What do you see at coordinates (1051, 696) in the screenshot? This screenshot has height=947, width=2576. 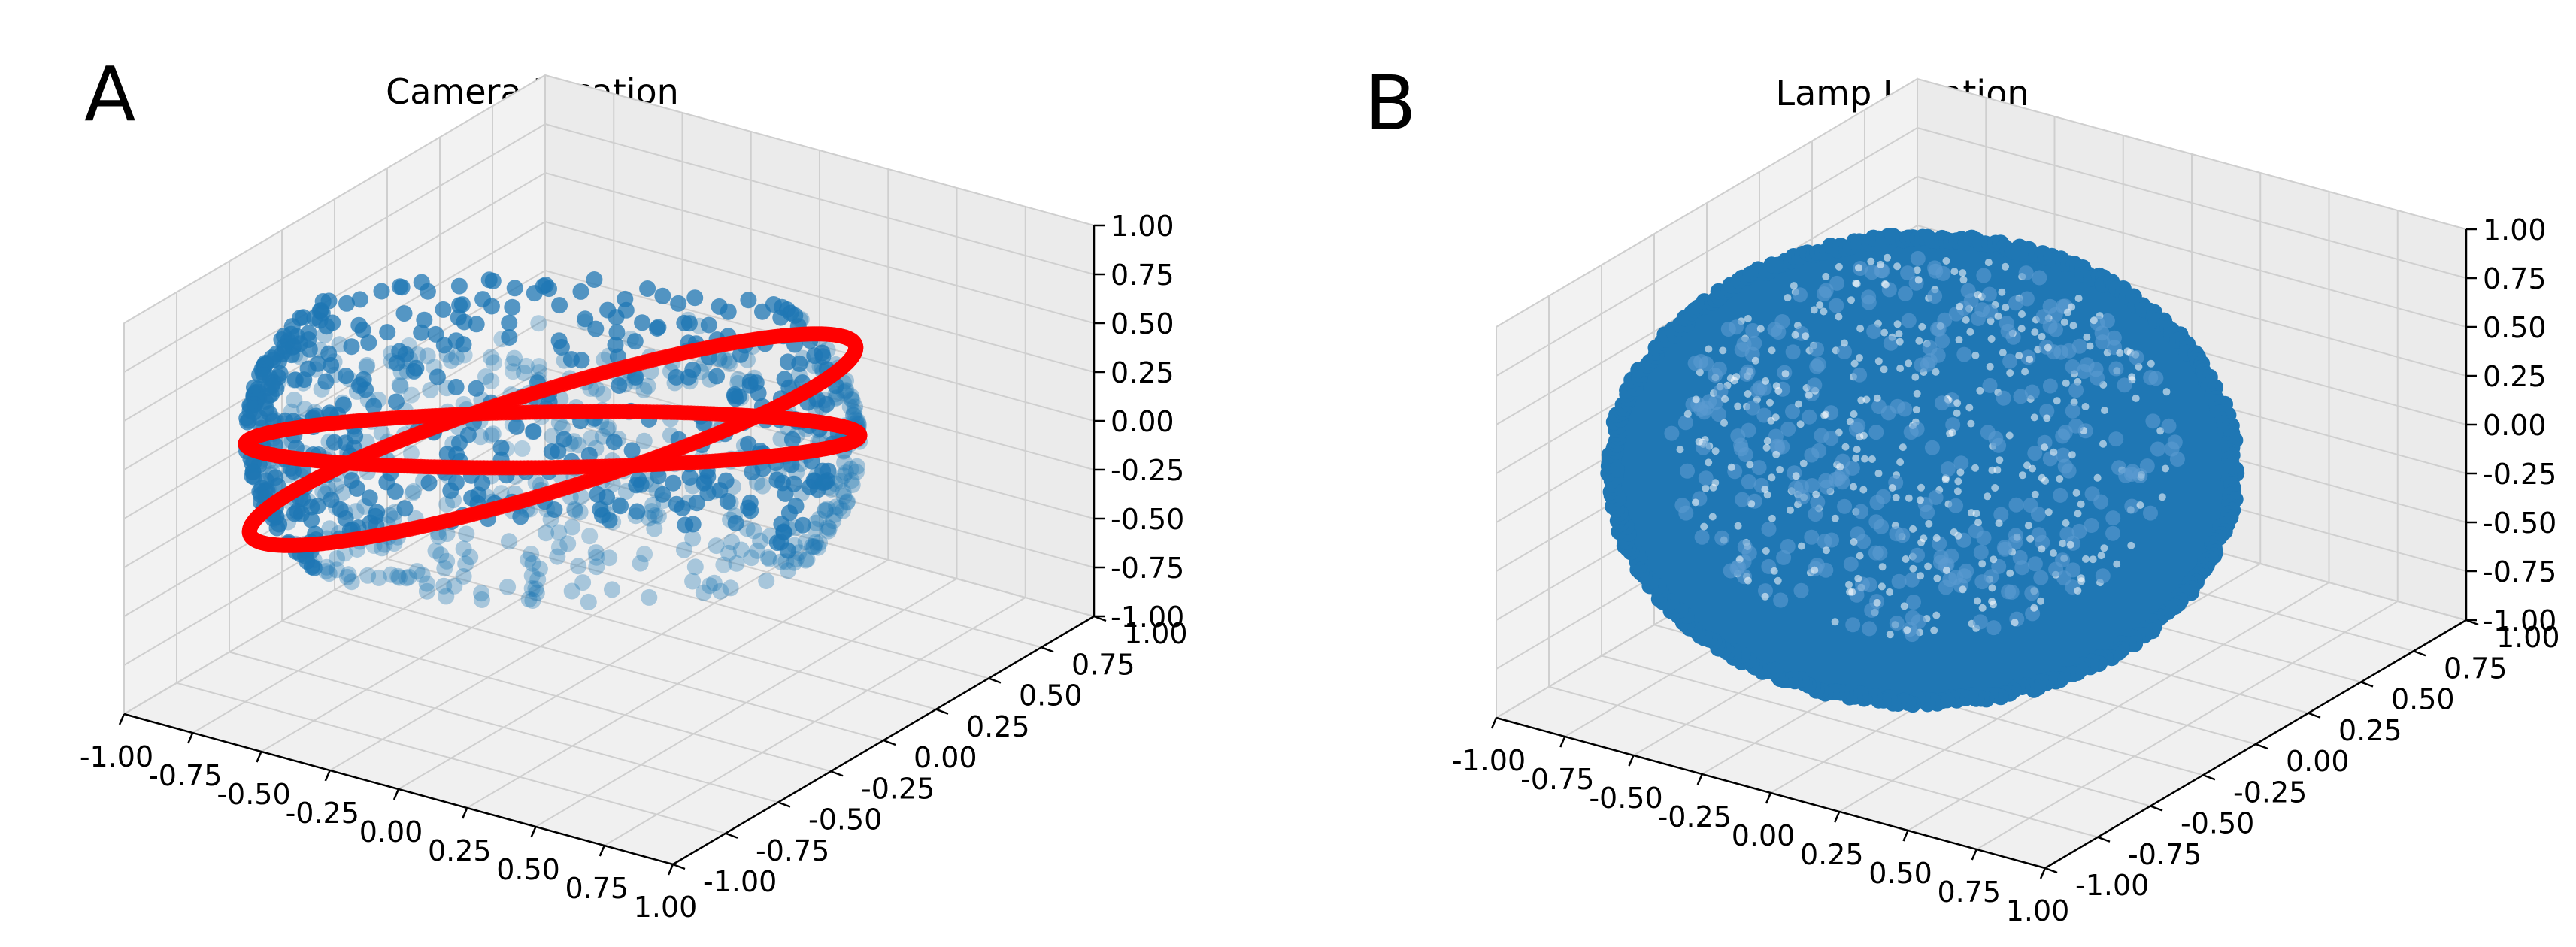 I see `y-tick-label: 0.50` at bounding box center [1051, 696].